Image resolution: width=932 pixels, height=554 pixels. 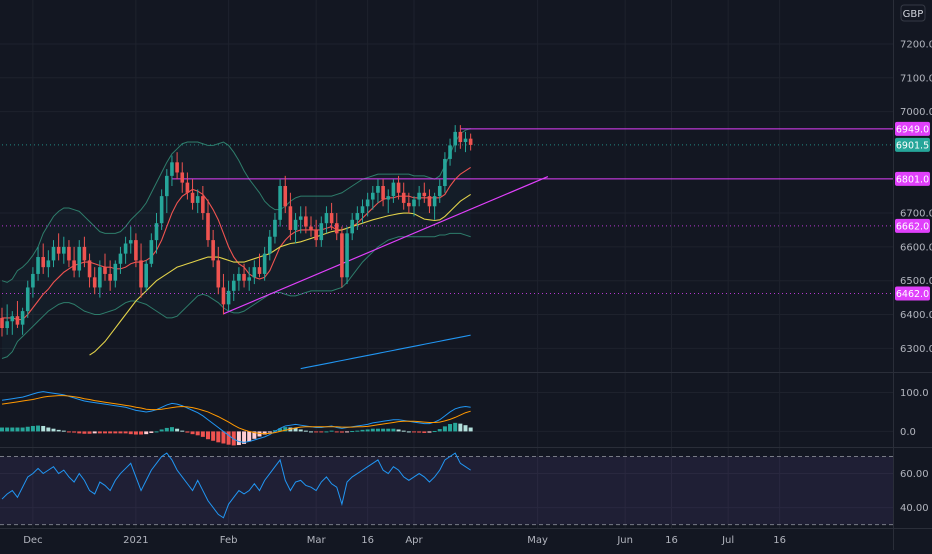 What do you see at coordinates (914, 474) in the screenshot?
I see `rsi-axis-tick: 60.00` at bounding box center [914, 474].